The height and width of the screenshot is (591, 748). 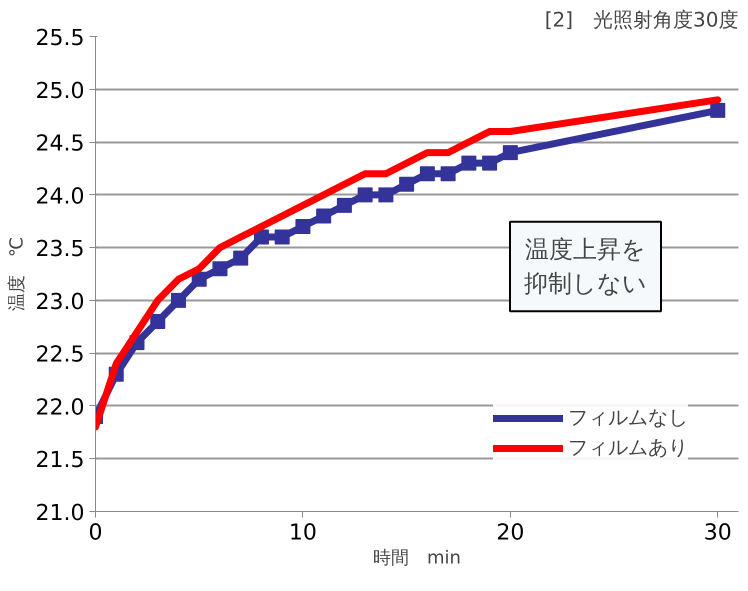 What do you see at coordinates (585, 250) in the screenshot?
I see `annotation: 温度上昇を` at bounding box center [585, 250].